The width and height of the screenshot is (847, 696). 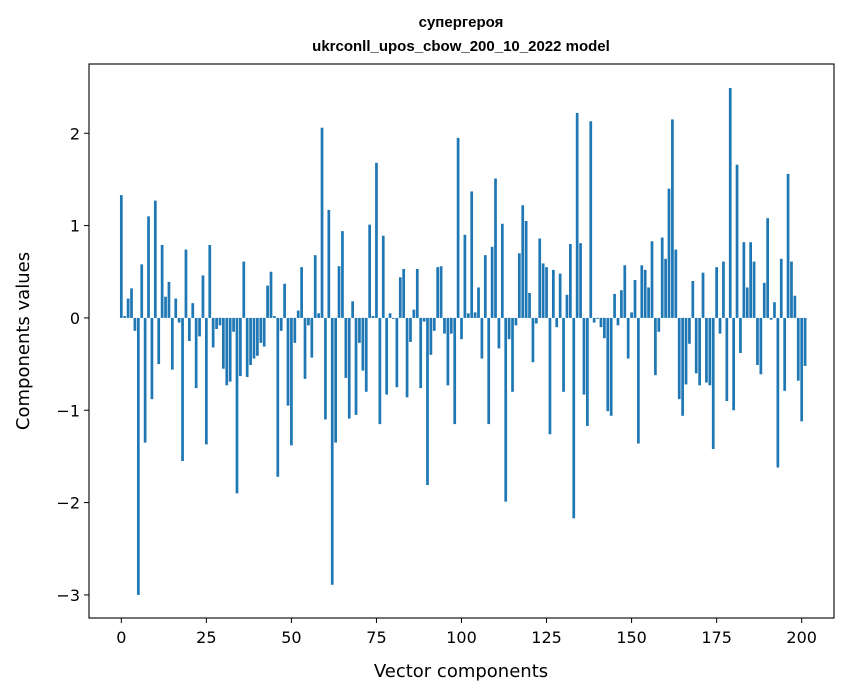 I want to click on y-axis-label: Components values, so click(x=23, y=341).